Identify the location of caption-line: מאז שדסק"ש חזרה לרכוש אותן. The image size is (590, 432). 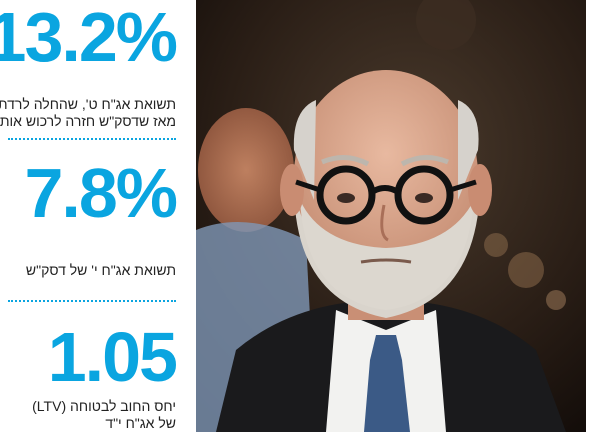
(88, 121).